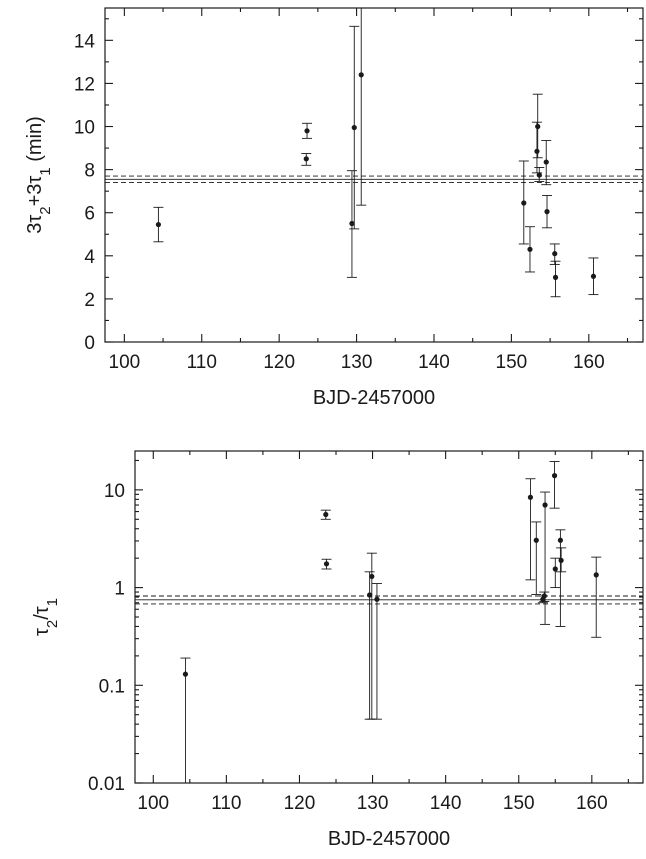 The image size is (646, 859). I want to click on y-tick-label: 0.1, so click(112, 686).